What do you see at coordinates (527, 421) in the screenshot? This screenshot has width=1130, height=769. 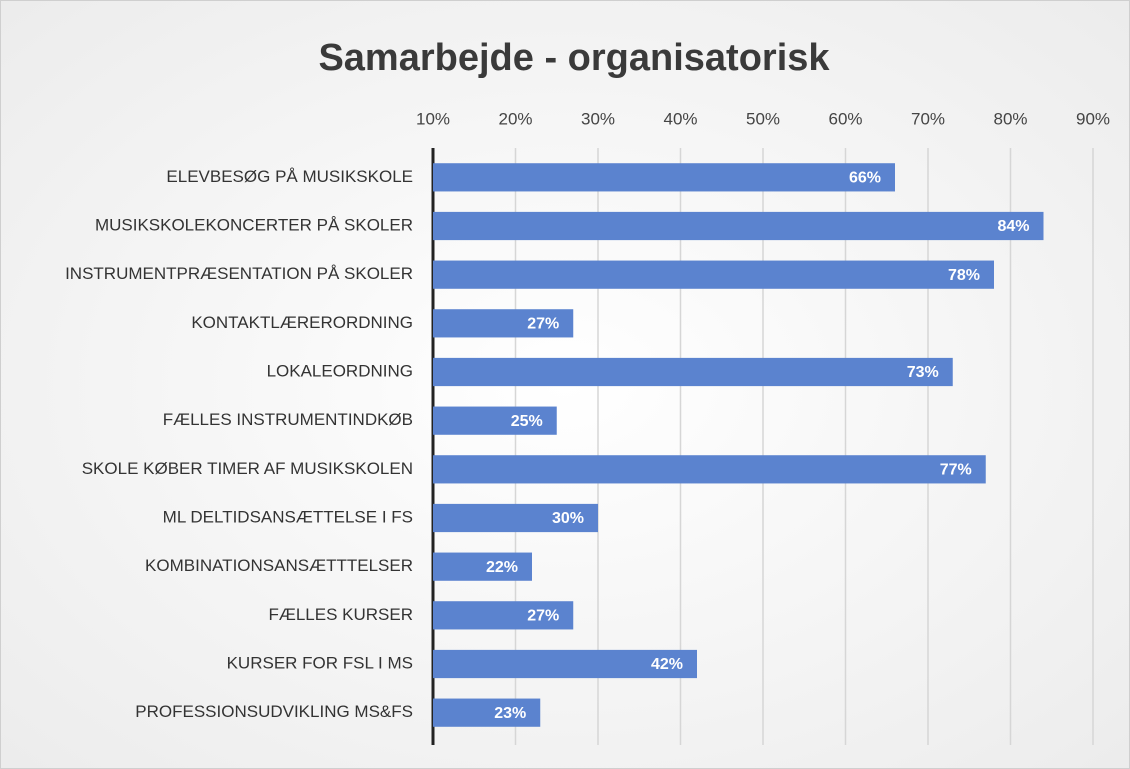 I see `bar-value-label: 25%` at bounding box center [527, 421].